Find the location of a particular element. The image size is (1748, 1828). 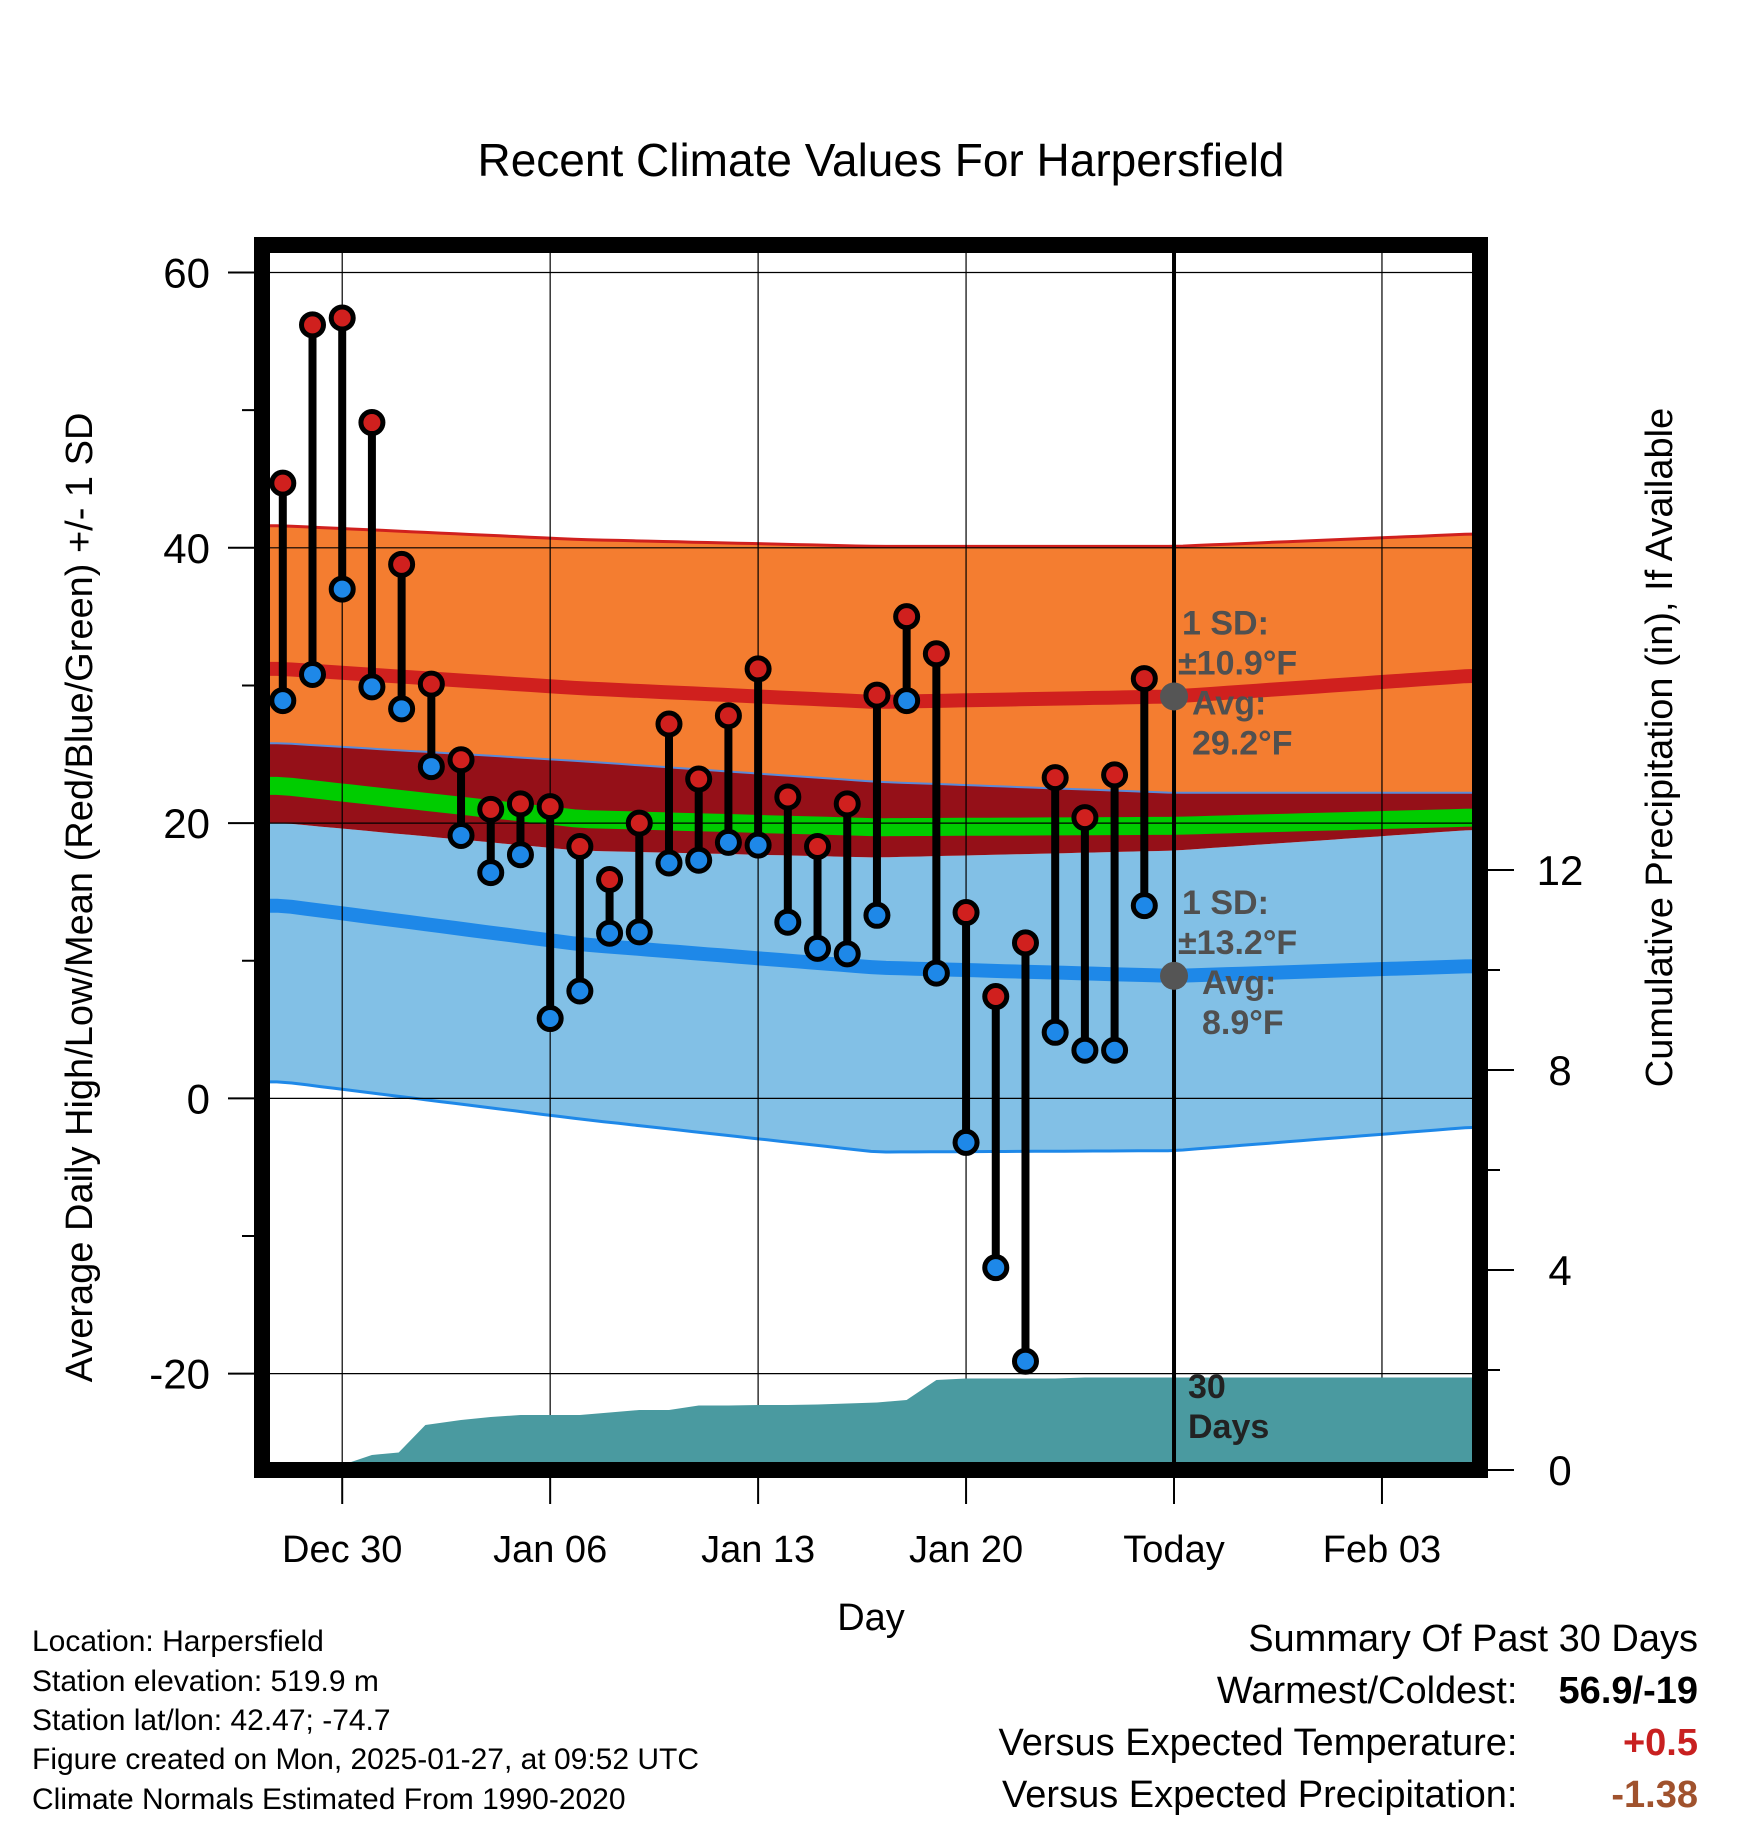

summary-heading: Summary Of Past 30 Days is located at coordinates (1473, 1639).